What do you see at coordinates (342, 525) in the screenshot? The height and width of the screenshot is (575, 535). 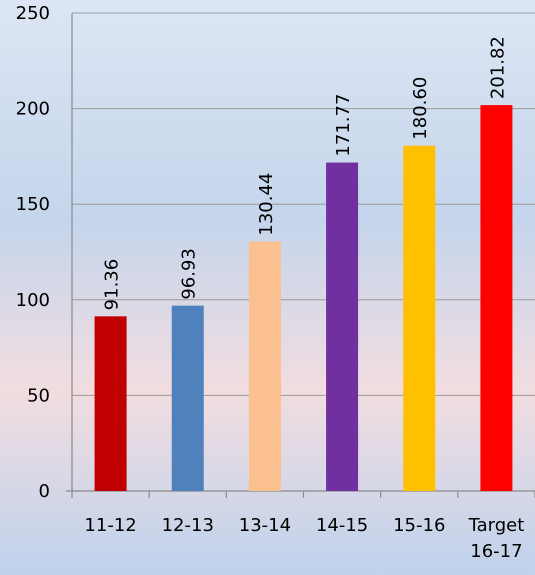 I see `x-tick-label: 14-15` at bounding box center [342, 525].